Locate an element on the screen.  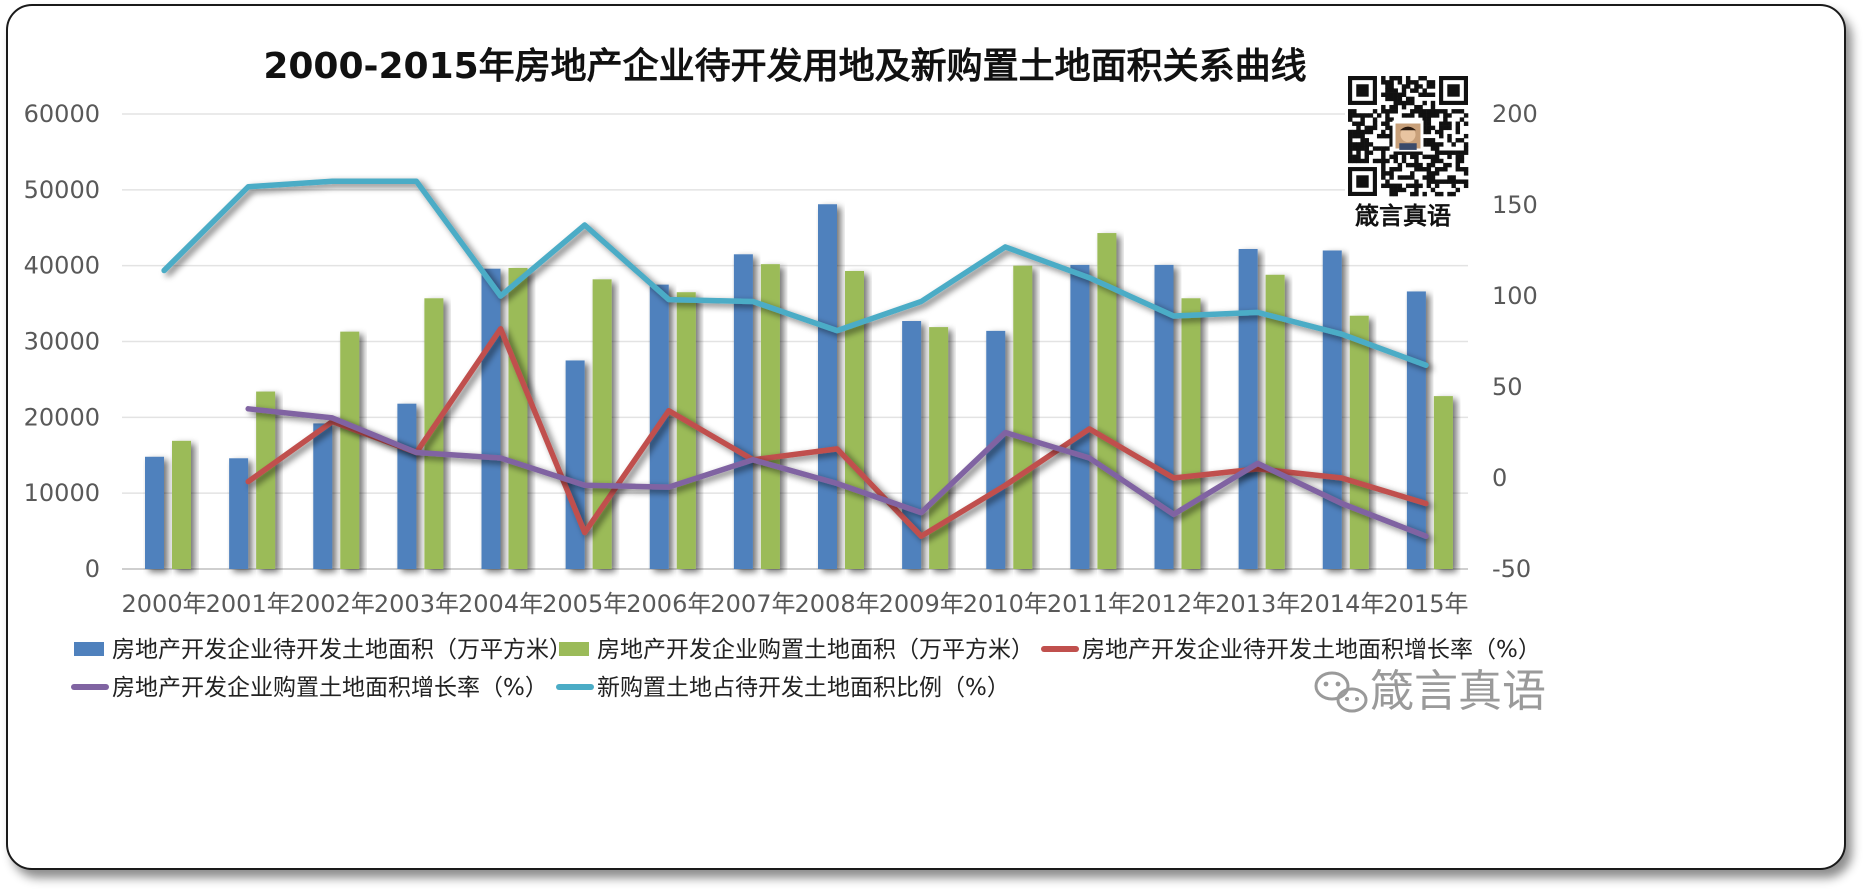
x-tick-label: 2008年 is located at coordinates (837, 604).